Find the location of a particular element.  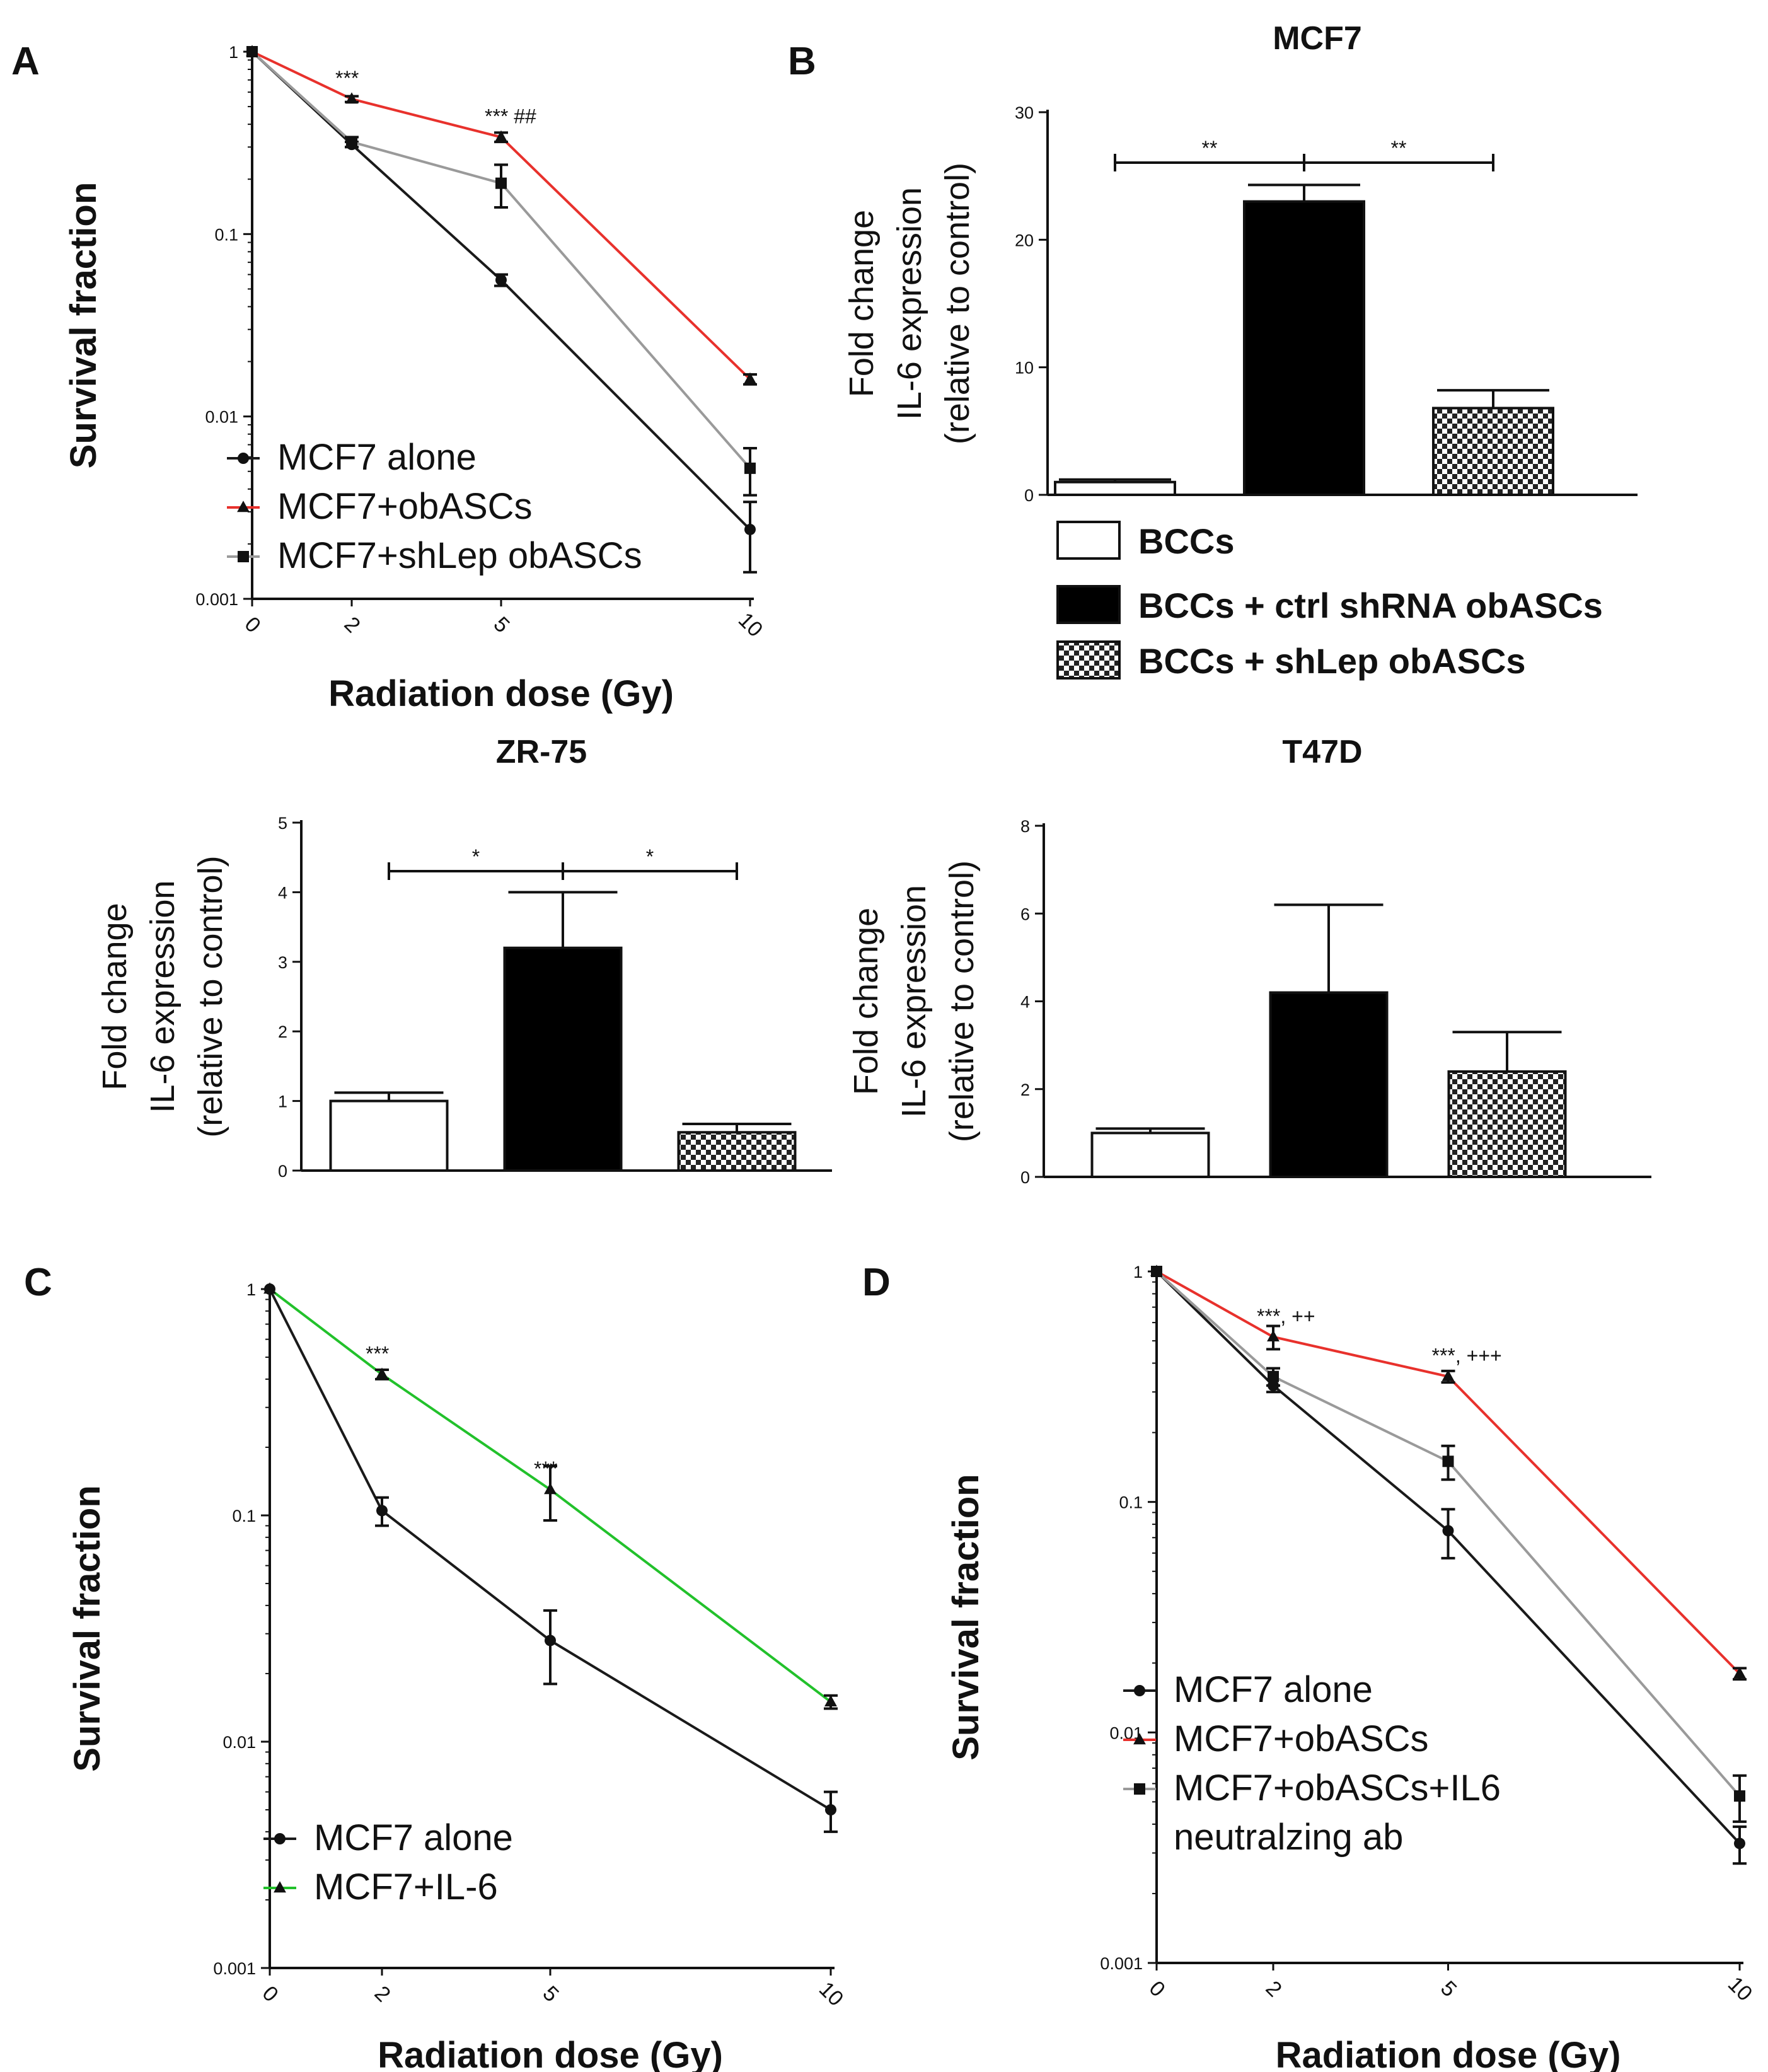

x-tick-label: 2 is located at coordinates (1273, 1989).